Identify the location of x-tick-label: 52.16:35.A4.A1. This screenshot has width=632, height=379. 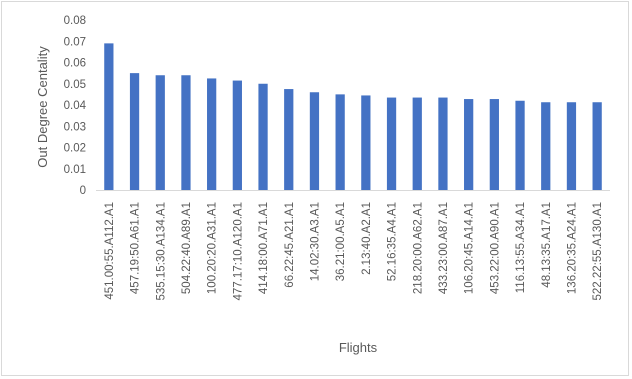
(393, 241).